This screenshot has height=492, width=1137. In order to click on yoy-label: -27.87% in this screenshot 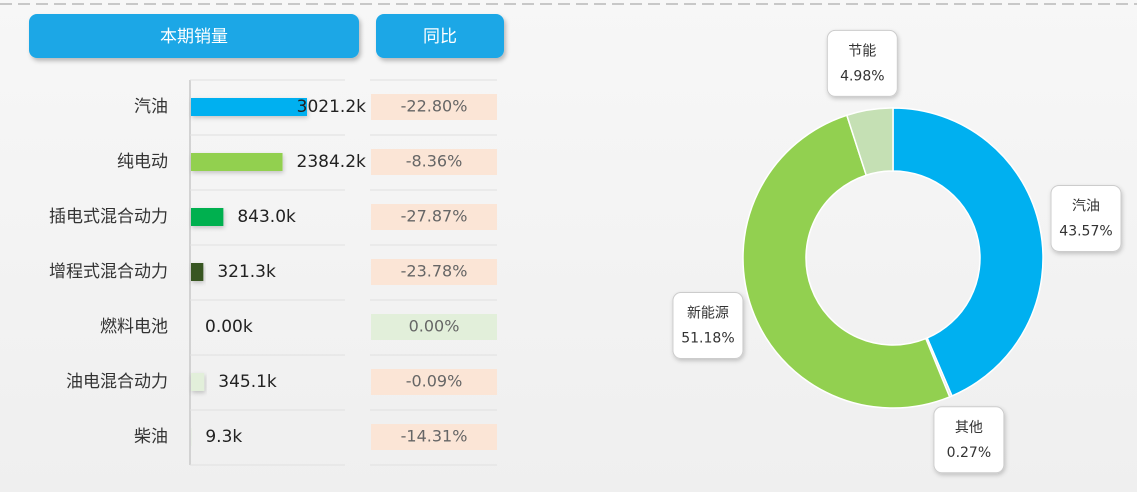, I will do `click(434, 216)`.